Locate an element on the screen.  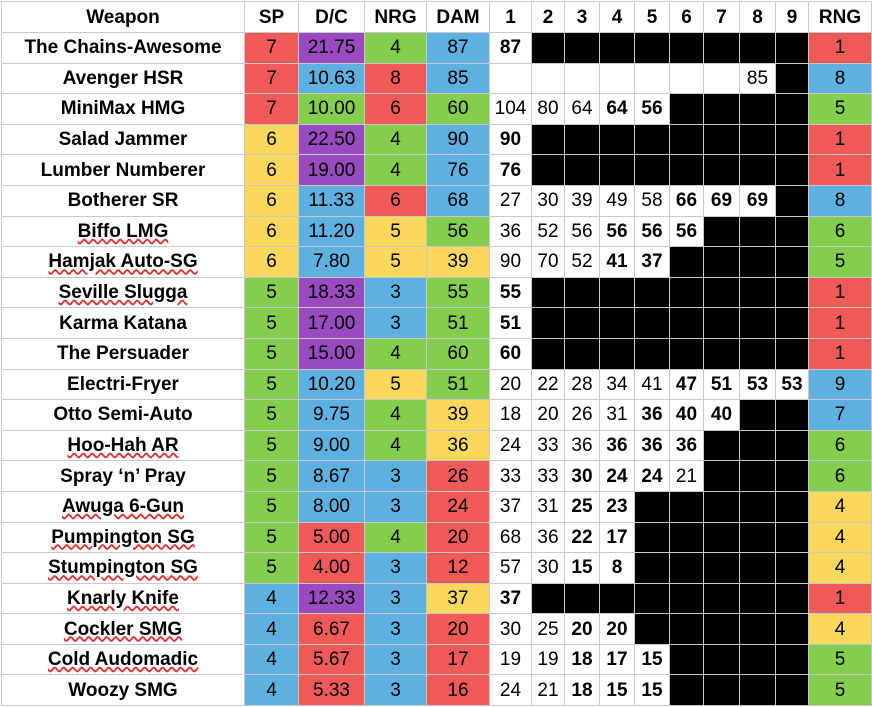
dc-cell: 10.63 is located at coordinates (331, 78).